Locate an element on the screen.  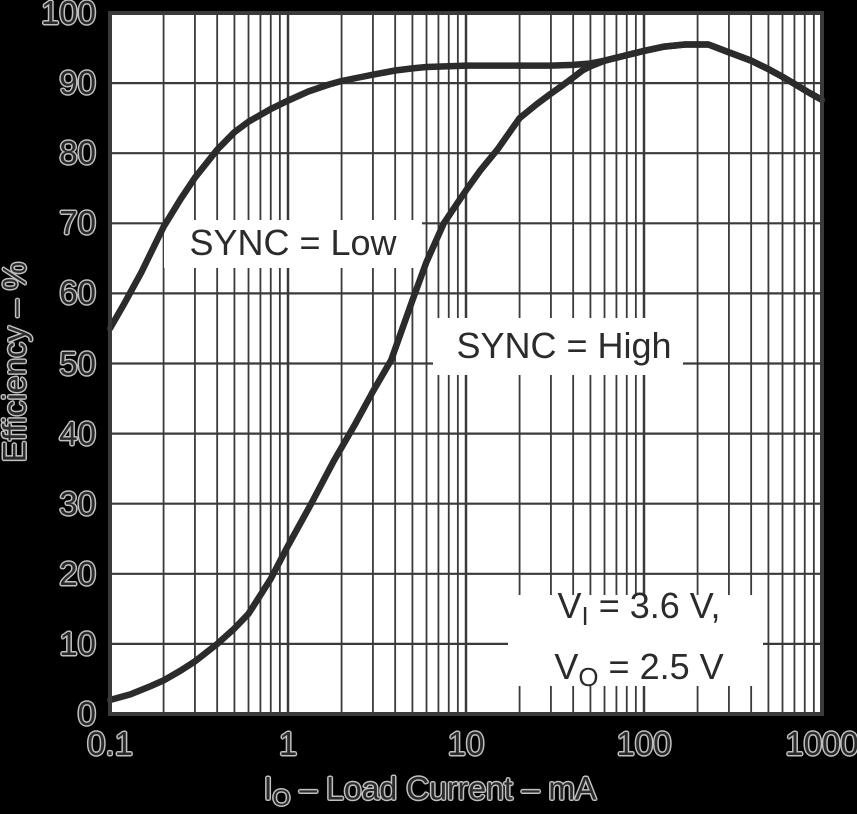
y-tick-label: 30 is located at coordinates (77, 503).